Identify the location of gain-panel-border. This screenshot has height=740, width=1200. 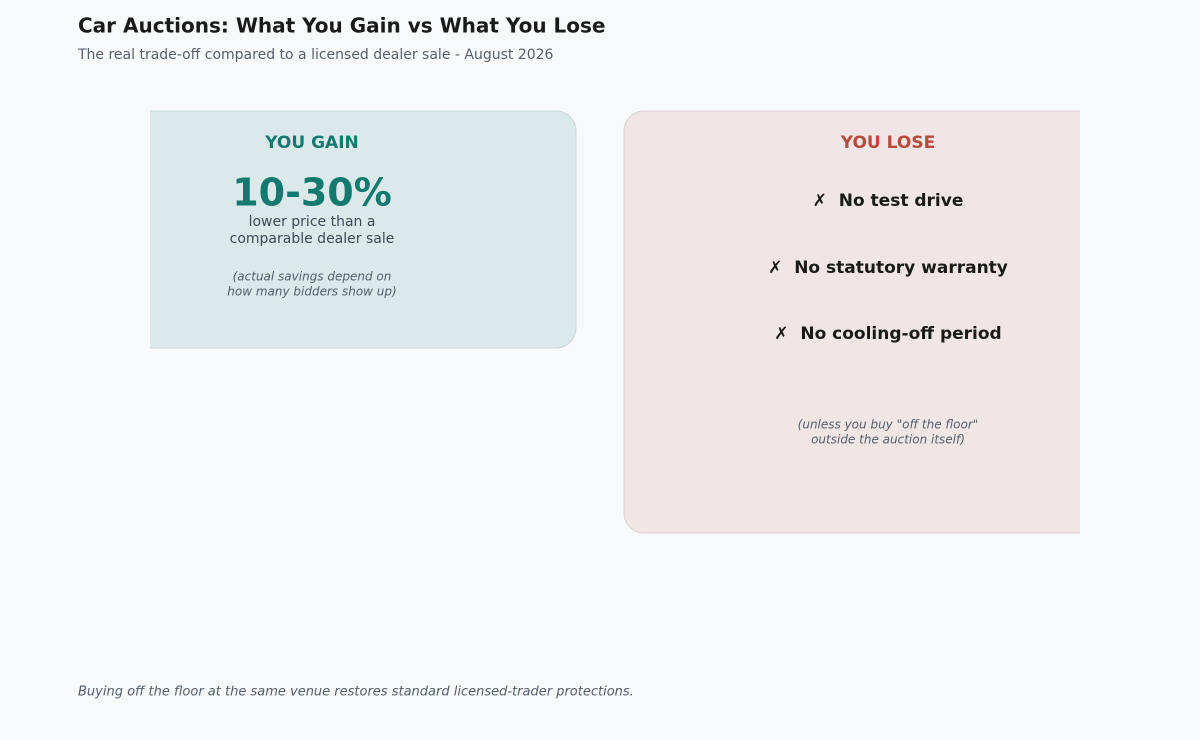
(363, 229).